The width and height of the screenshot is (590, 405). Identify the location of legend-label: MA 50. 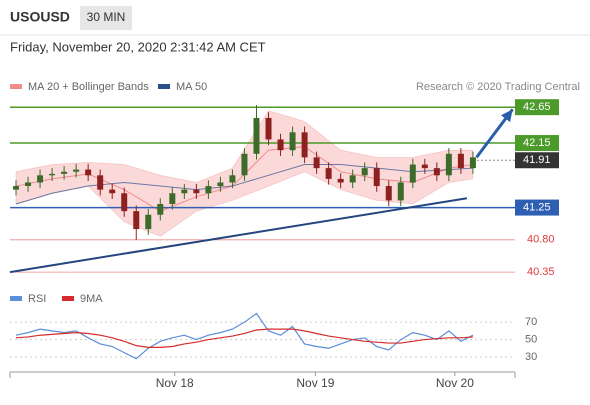
(191, 87).